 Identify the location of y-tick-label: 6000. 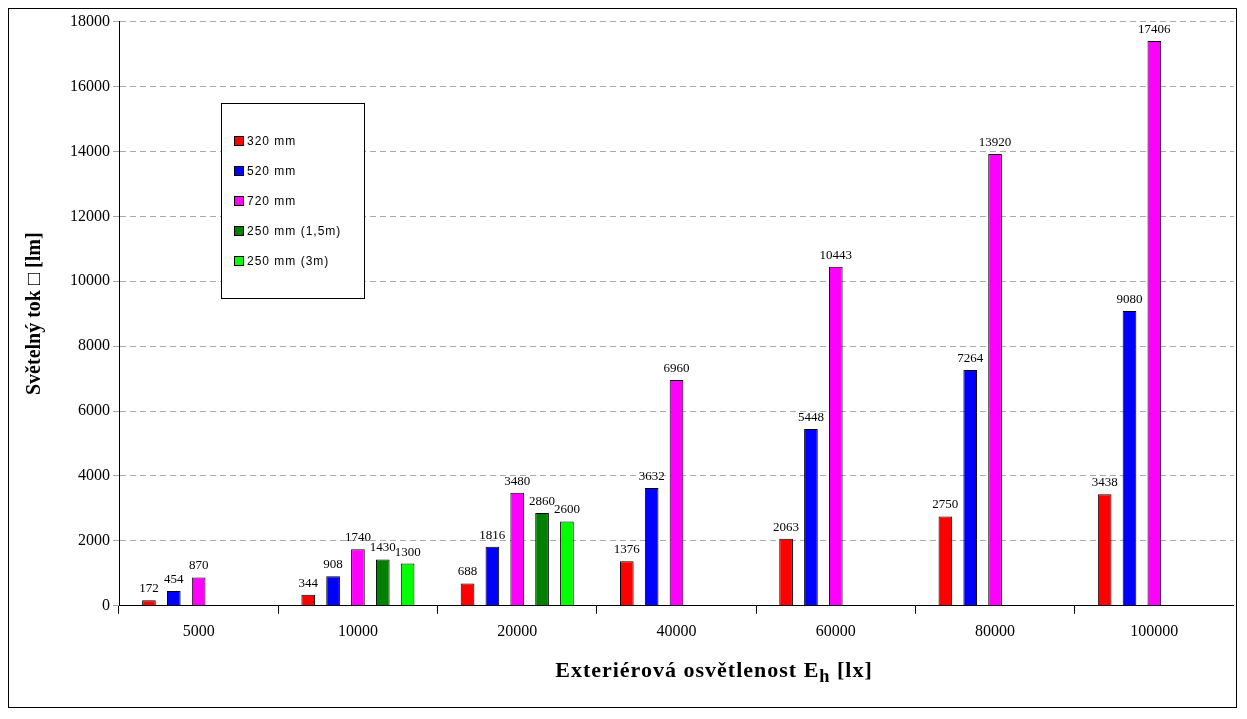
(94, 410).